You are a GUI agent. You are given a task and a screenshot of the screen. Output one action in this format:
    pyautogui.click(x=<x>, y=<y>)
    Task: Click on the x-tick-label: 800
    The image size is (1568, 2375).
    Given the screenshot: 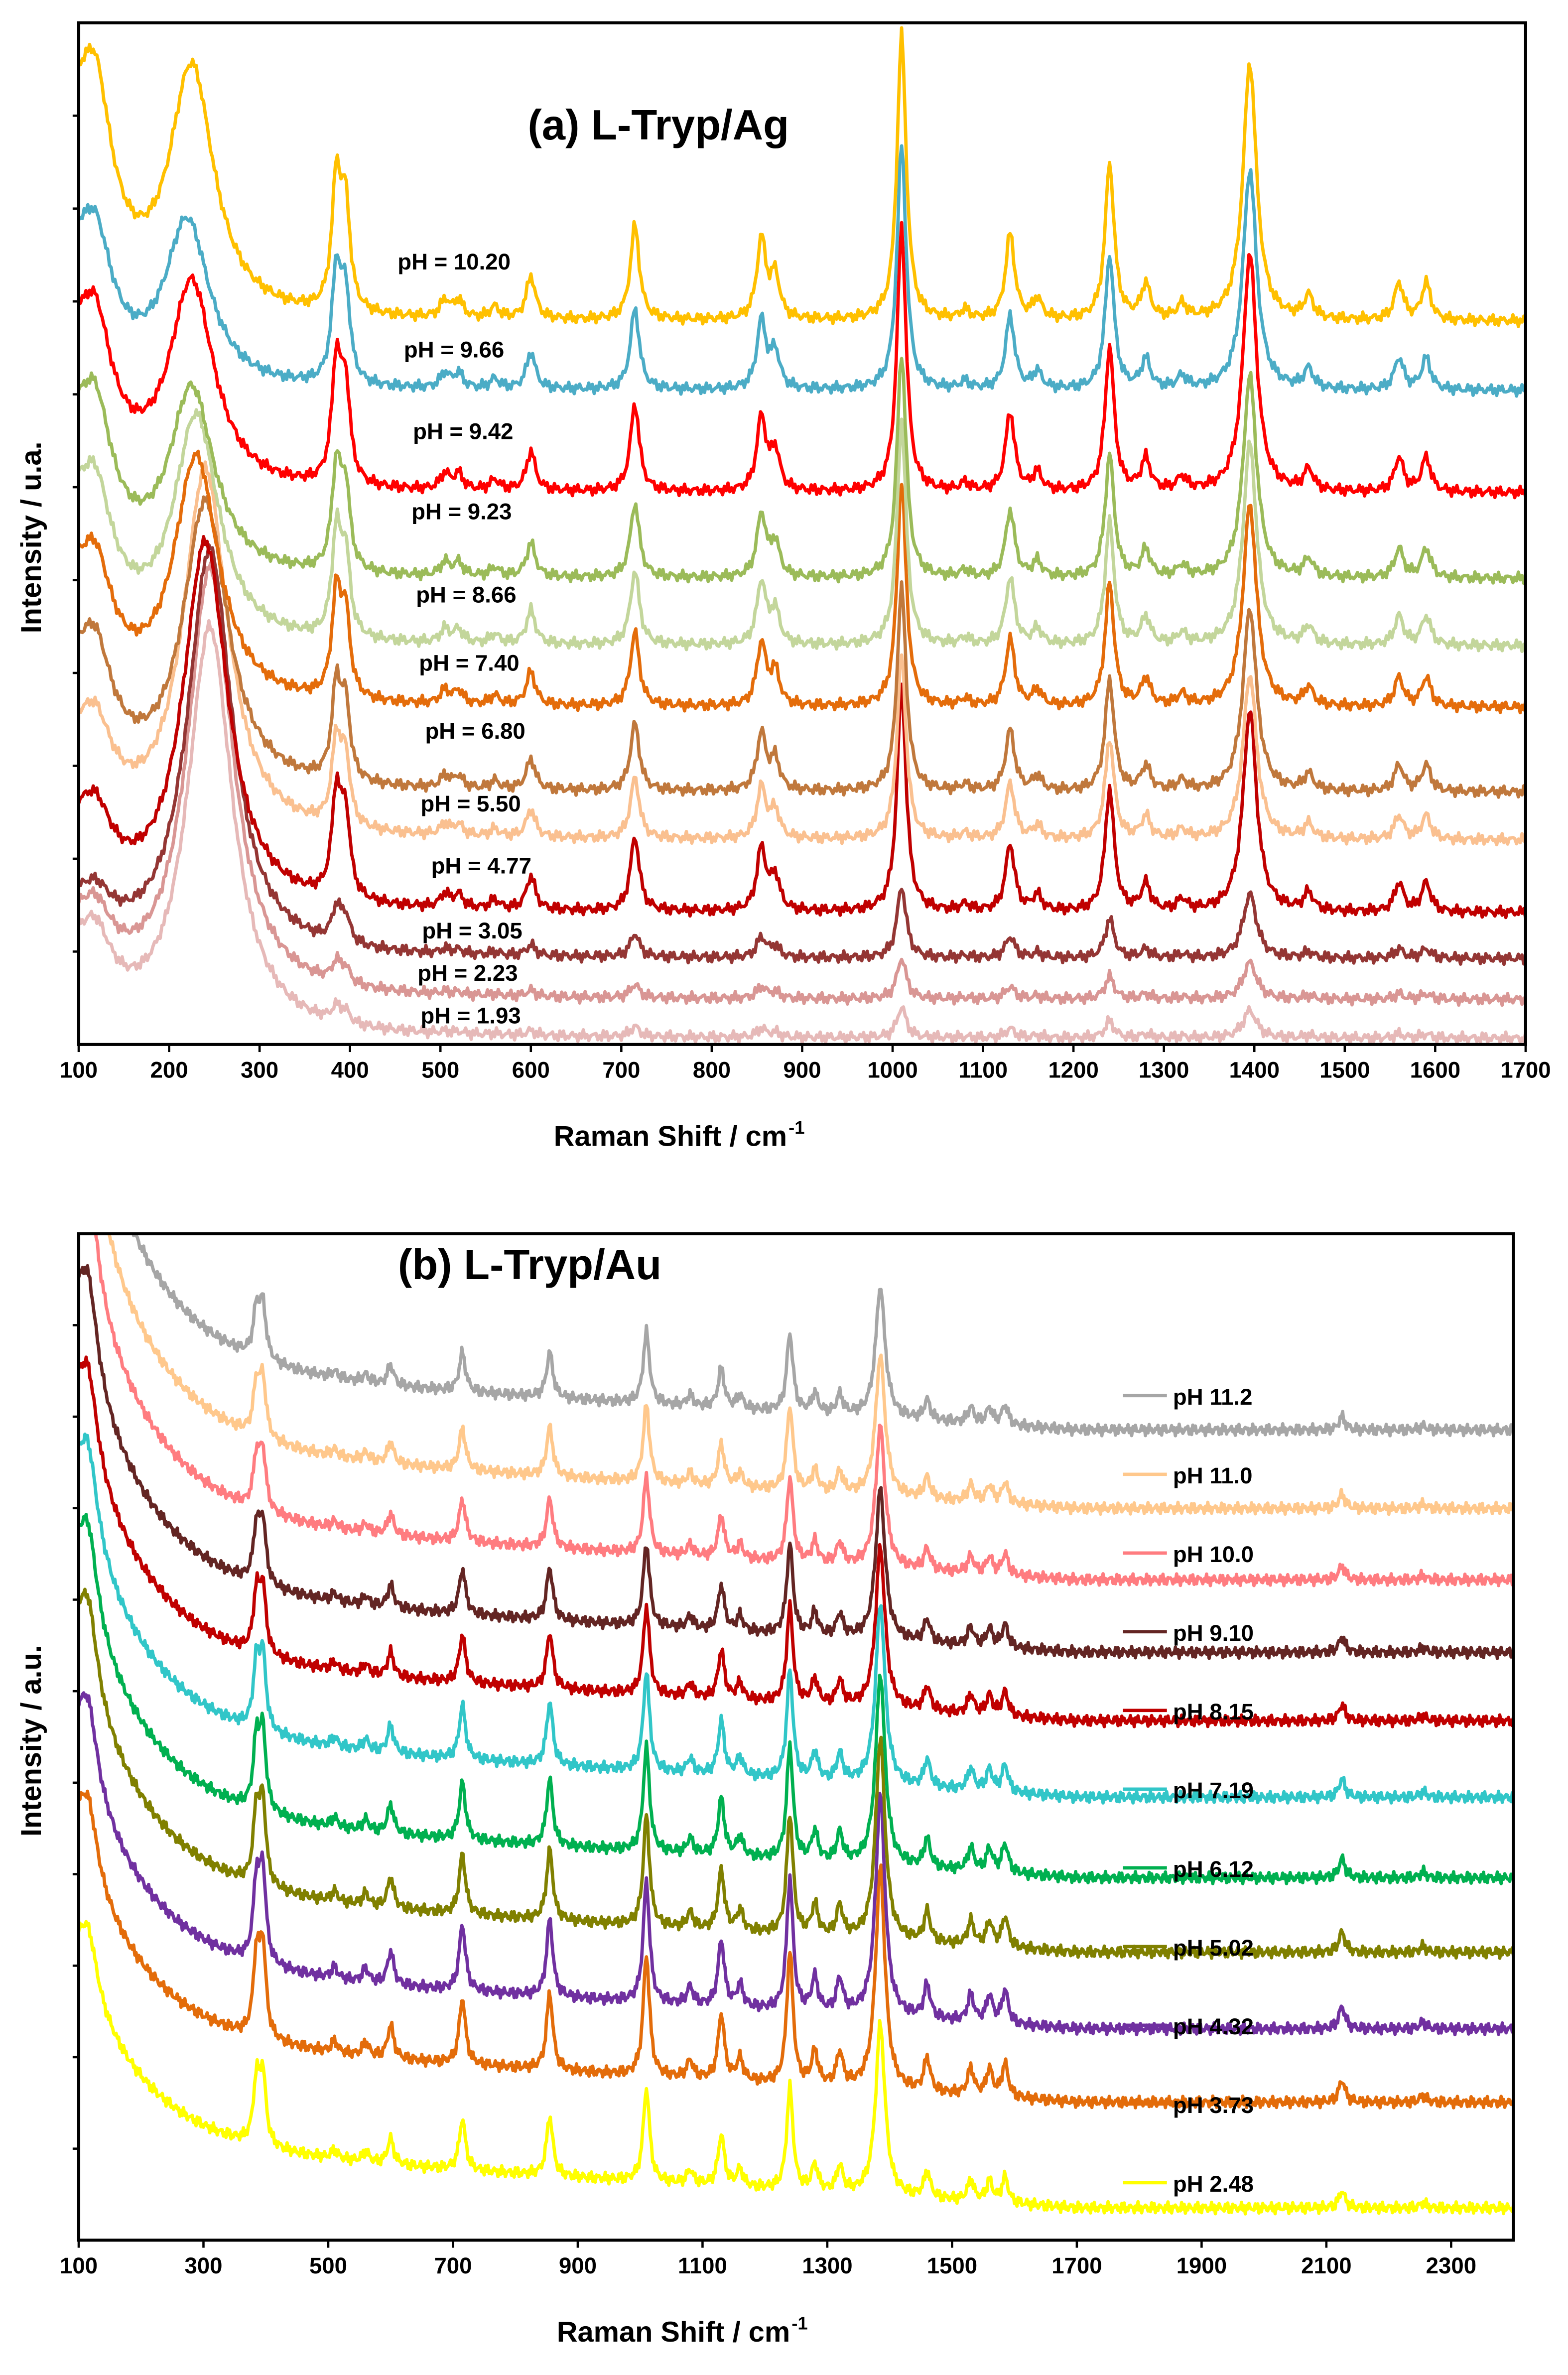 What is the action you would take?
    pyautogui.click(x=712, y=1070)
    